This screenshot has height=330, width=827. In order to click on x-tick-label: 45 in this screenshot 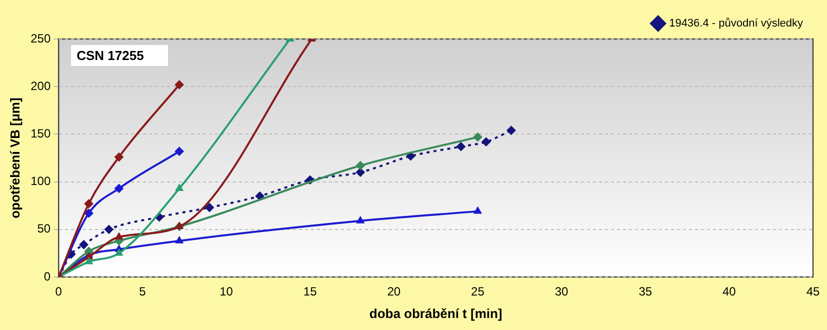, I will do `click(813, 291)`.